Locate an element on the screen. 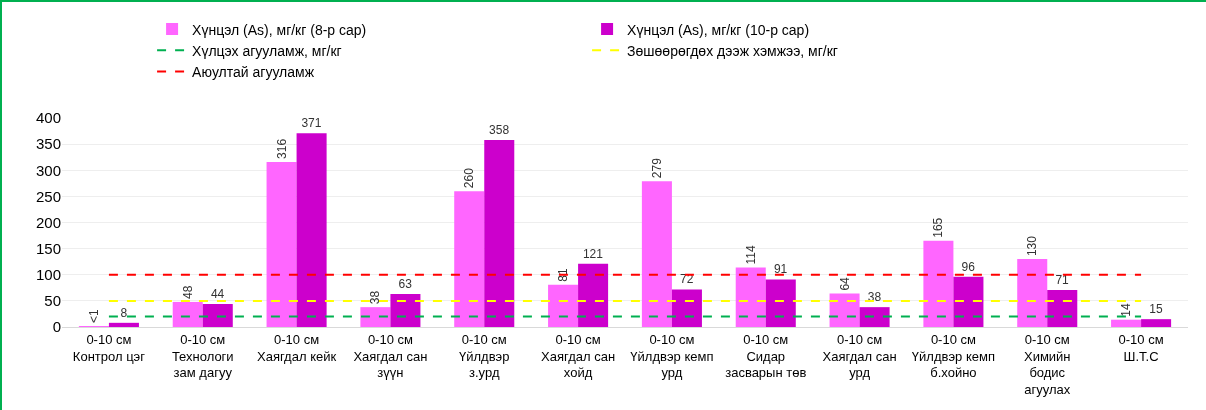 This screenshot has height=410, width=1206. data-label: 15 is located at coordinates (1156, 309).